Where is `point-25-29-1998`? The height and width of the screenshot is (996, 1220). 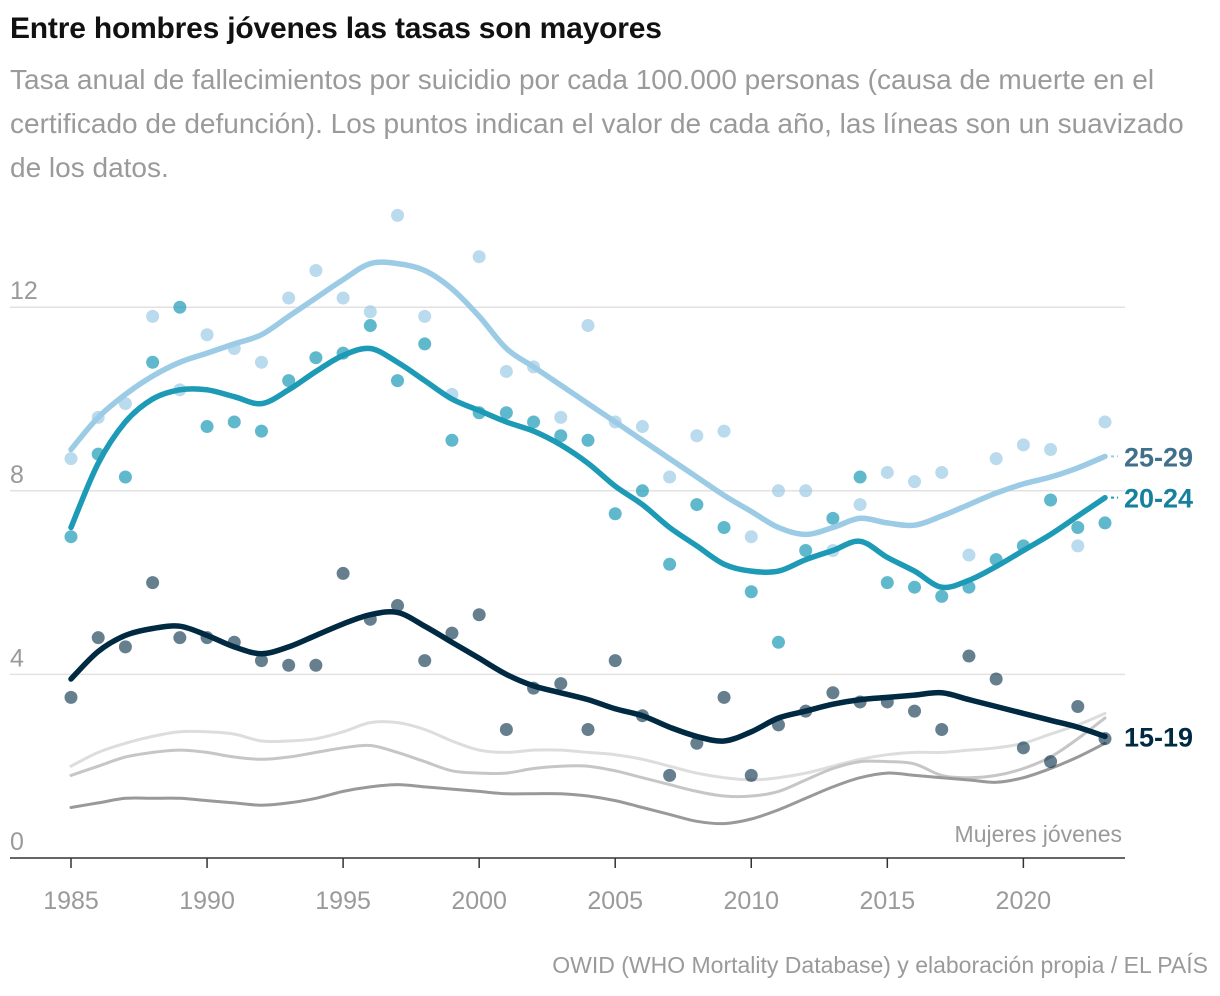
point-25-29-1998 is located at coordinates (425, 316).